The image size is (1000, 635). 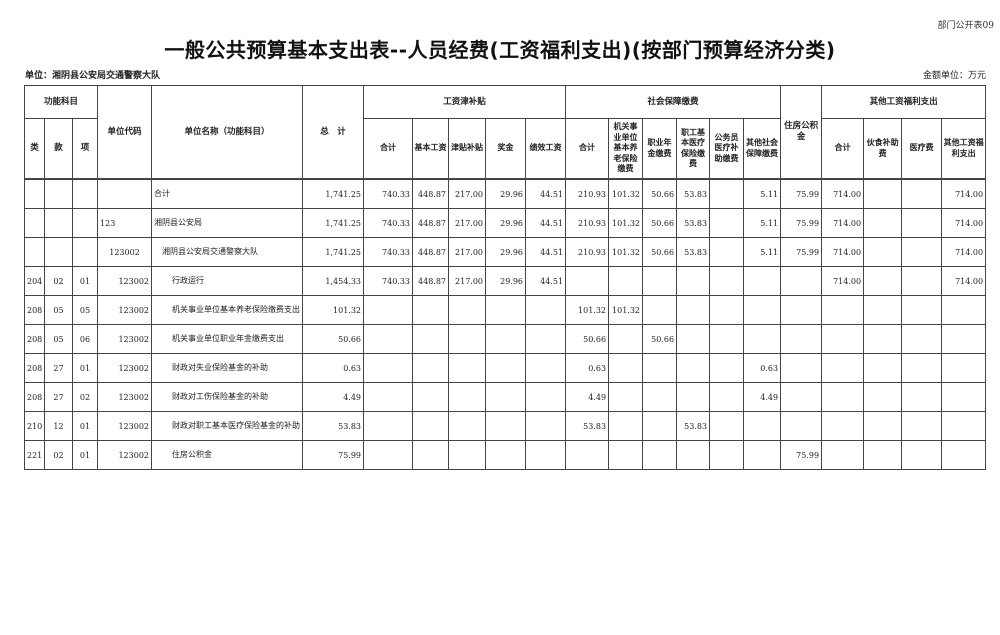 I want to click on table-row: 208 27 01 123002 财政对失业保险基金的补助 0.63 0.63 0.63, so click(x=505, y=368).